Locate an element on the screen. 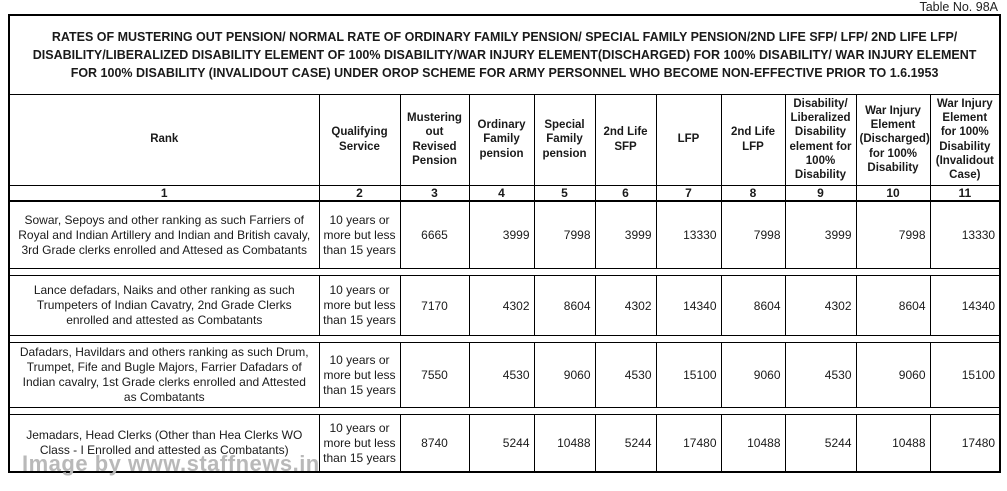 The image size is (1007, 491). header-mustering-out-pension: Mustering out Revised Pension is located at coordinates (434, 139).